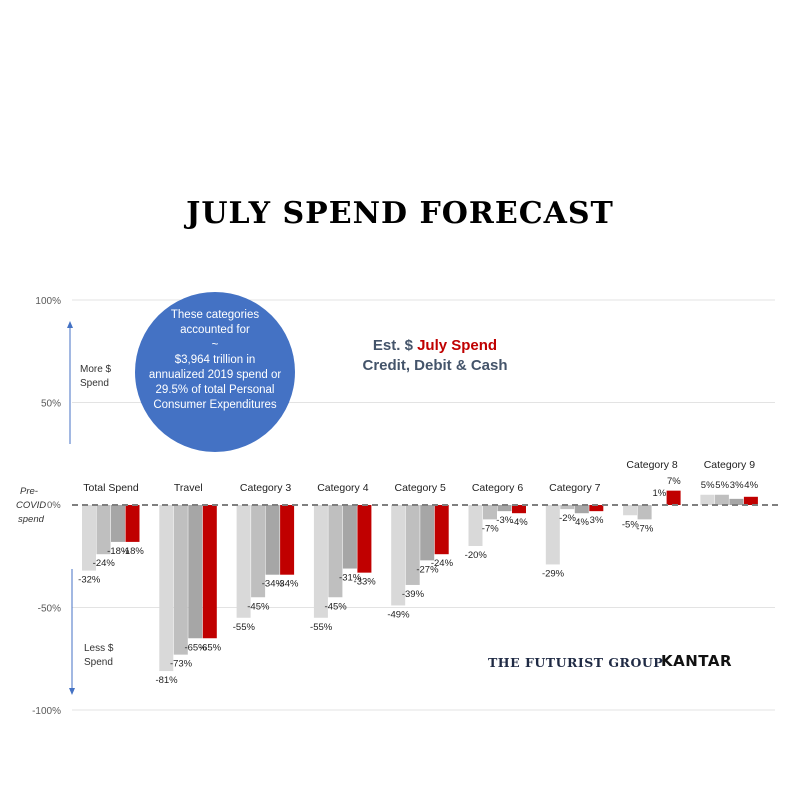  I want to click on callout-line: Consumer Expenditures, so click(215, 405).